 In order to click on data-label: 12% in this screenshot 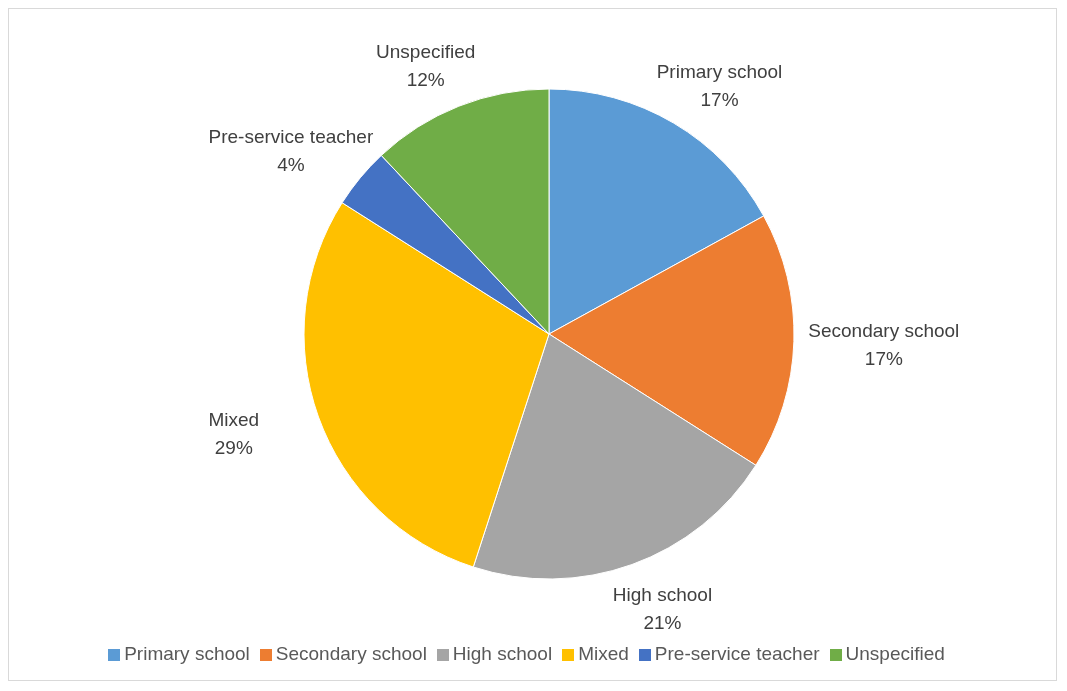, I will do `click(425, 80)`.